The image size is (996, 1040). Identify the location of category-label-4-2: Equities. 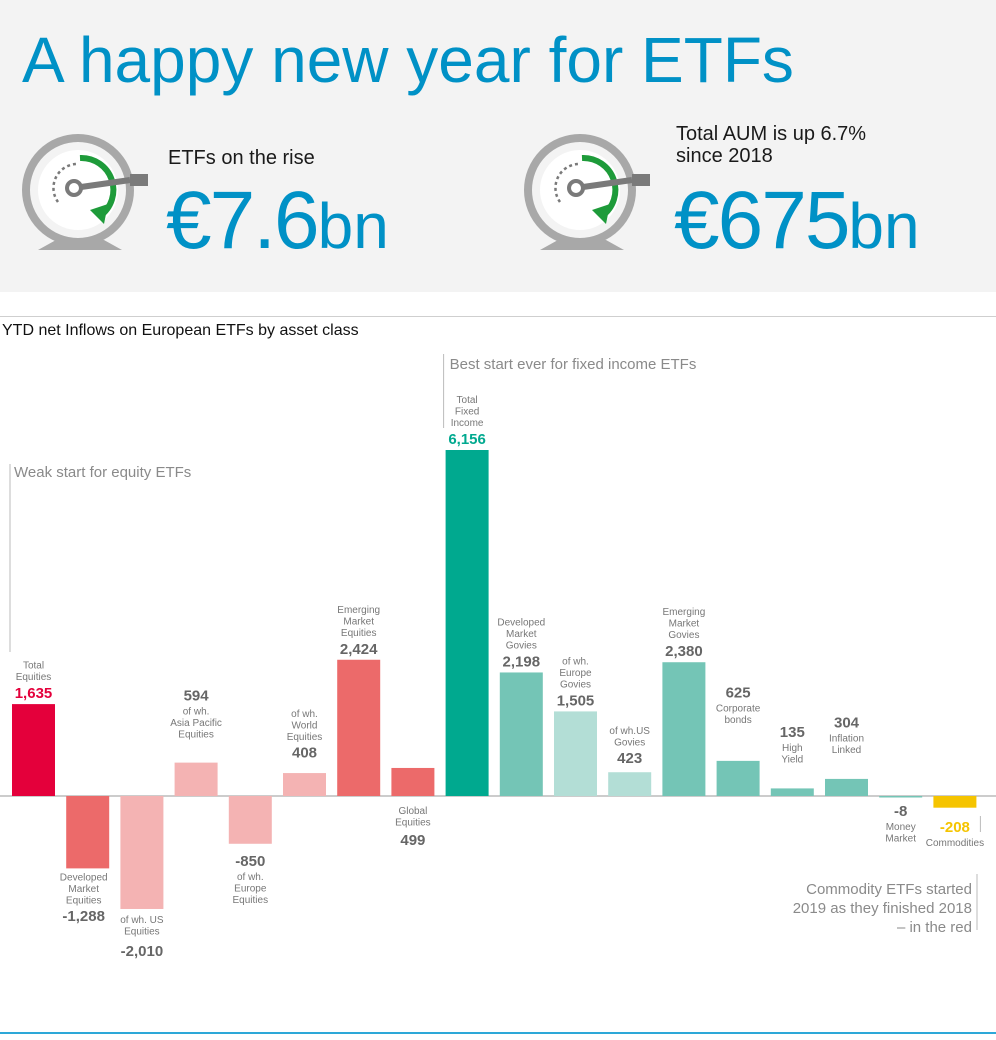
(251, 900).